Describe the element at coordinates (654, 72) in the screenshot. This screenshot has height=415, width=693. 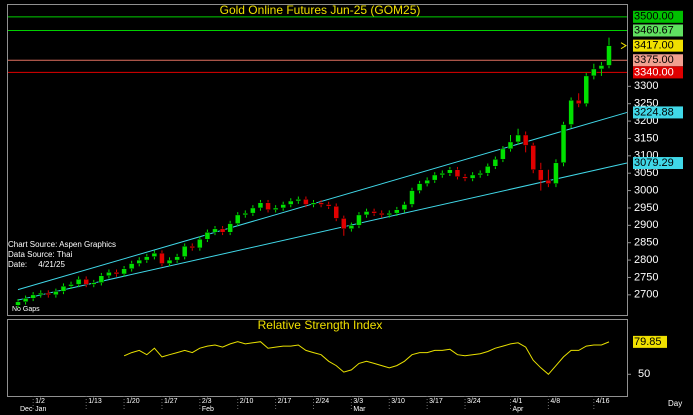
I see `level-label: 3340.00` at that location.